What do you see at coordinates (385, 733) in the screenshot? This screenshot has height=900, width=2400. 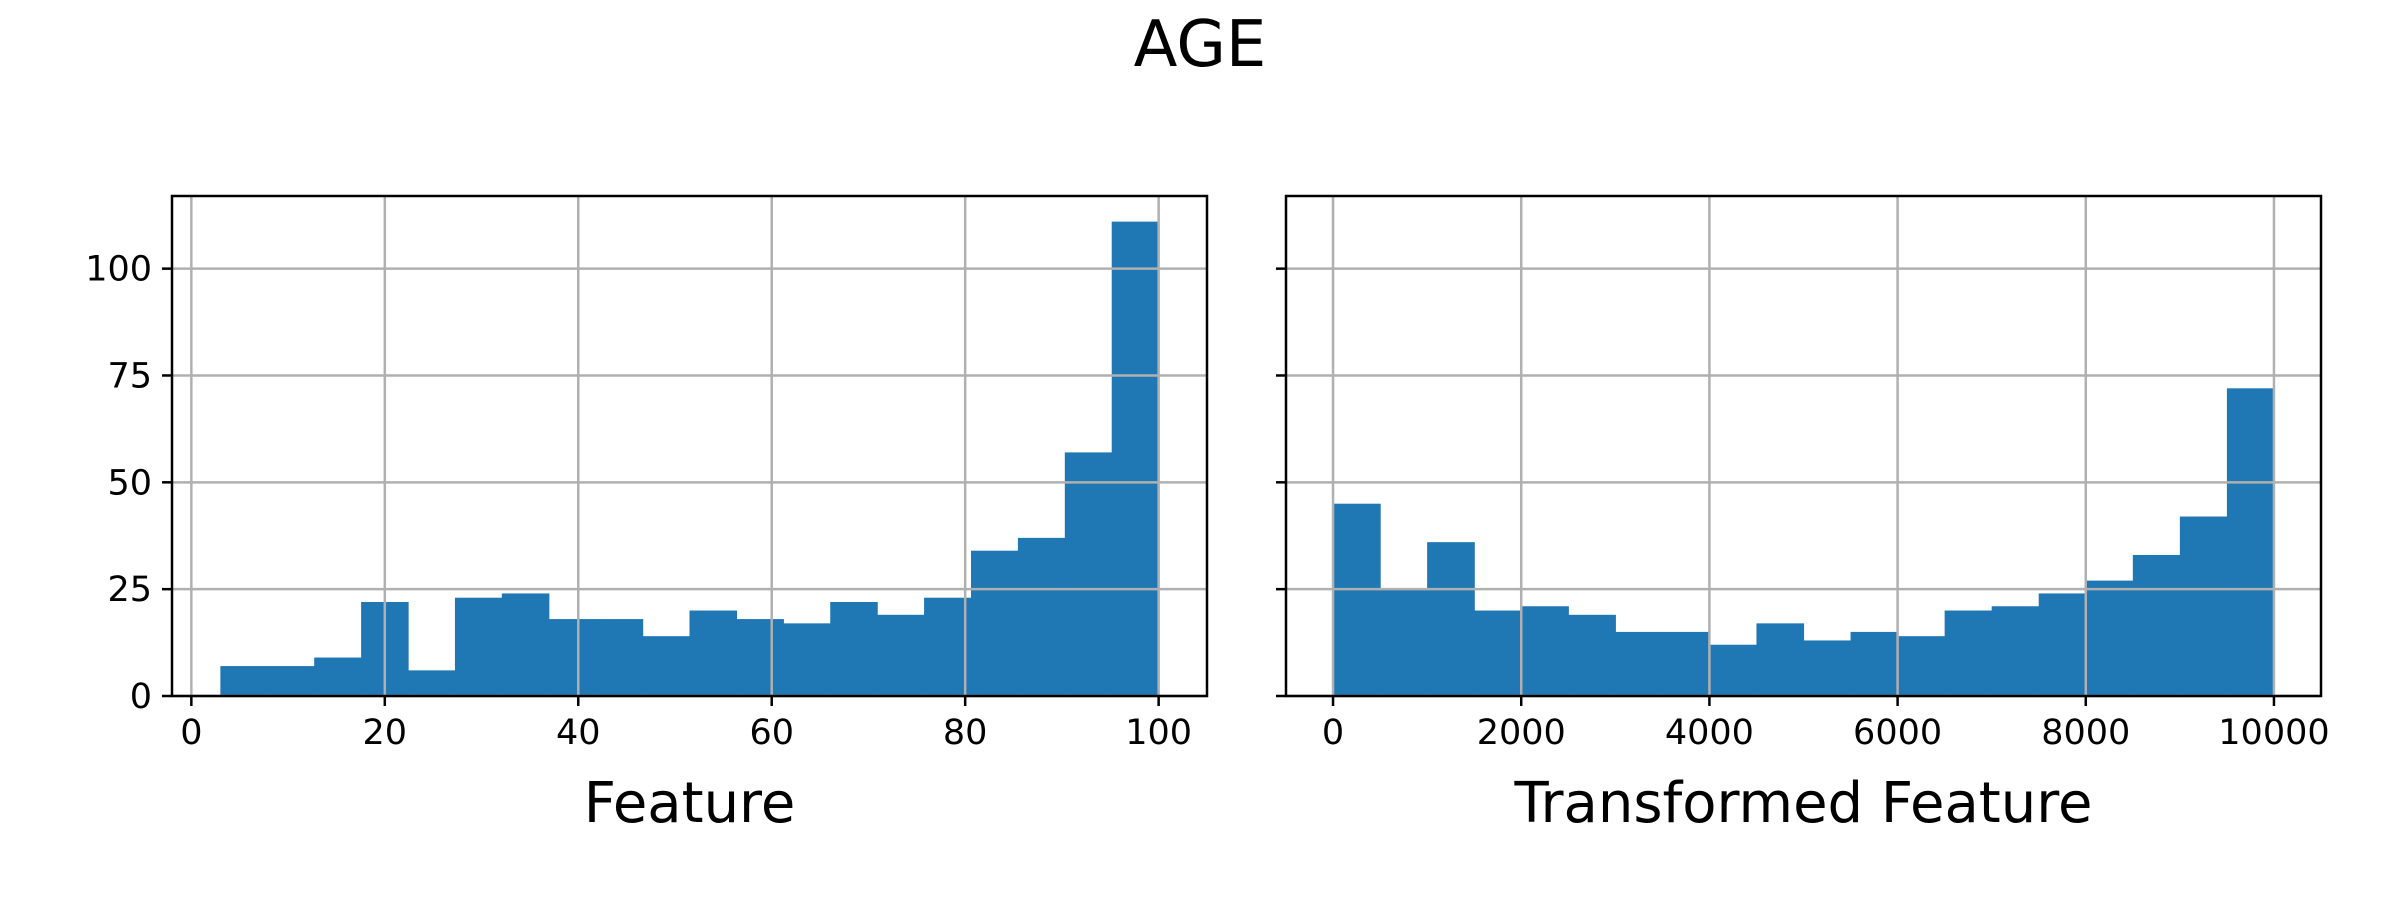 I see `chart-1-xtick-label-2: 20` at bounding box center [385, 733].